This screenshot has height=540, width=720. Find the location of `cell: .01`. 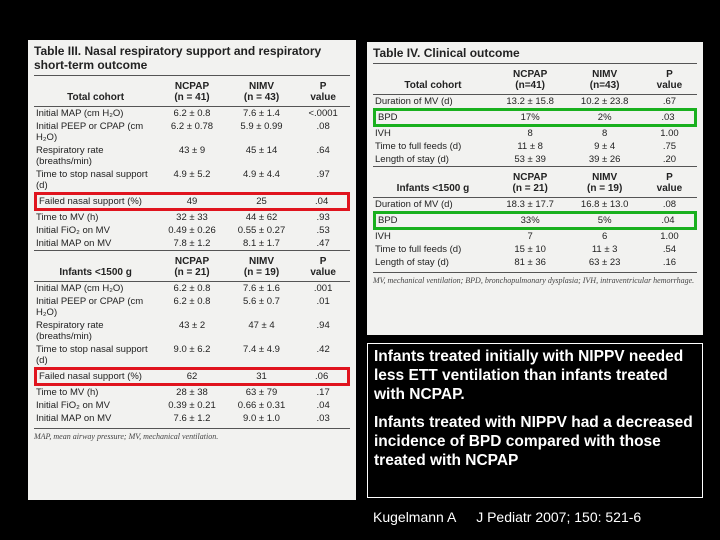

cell: .01 is located at coordinates (323, 301).